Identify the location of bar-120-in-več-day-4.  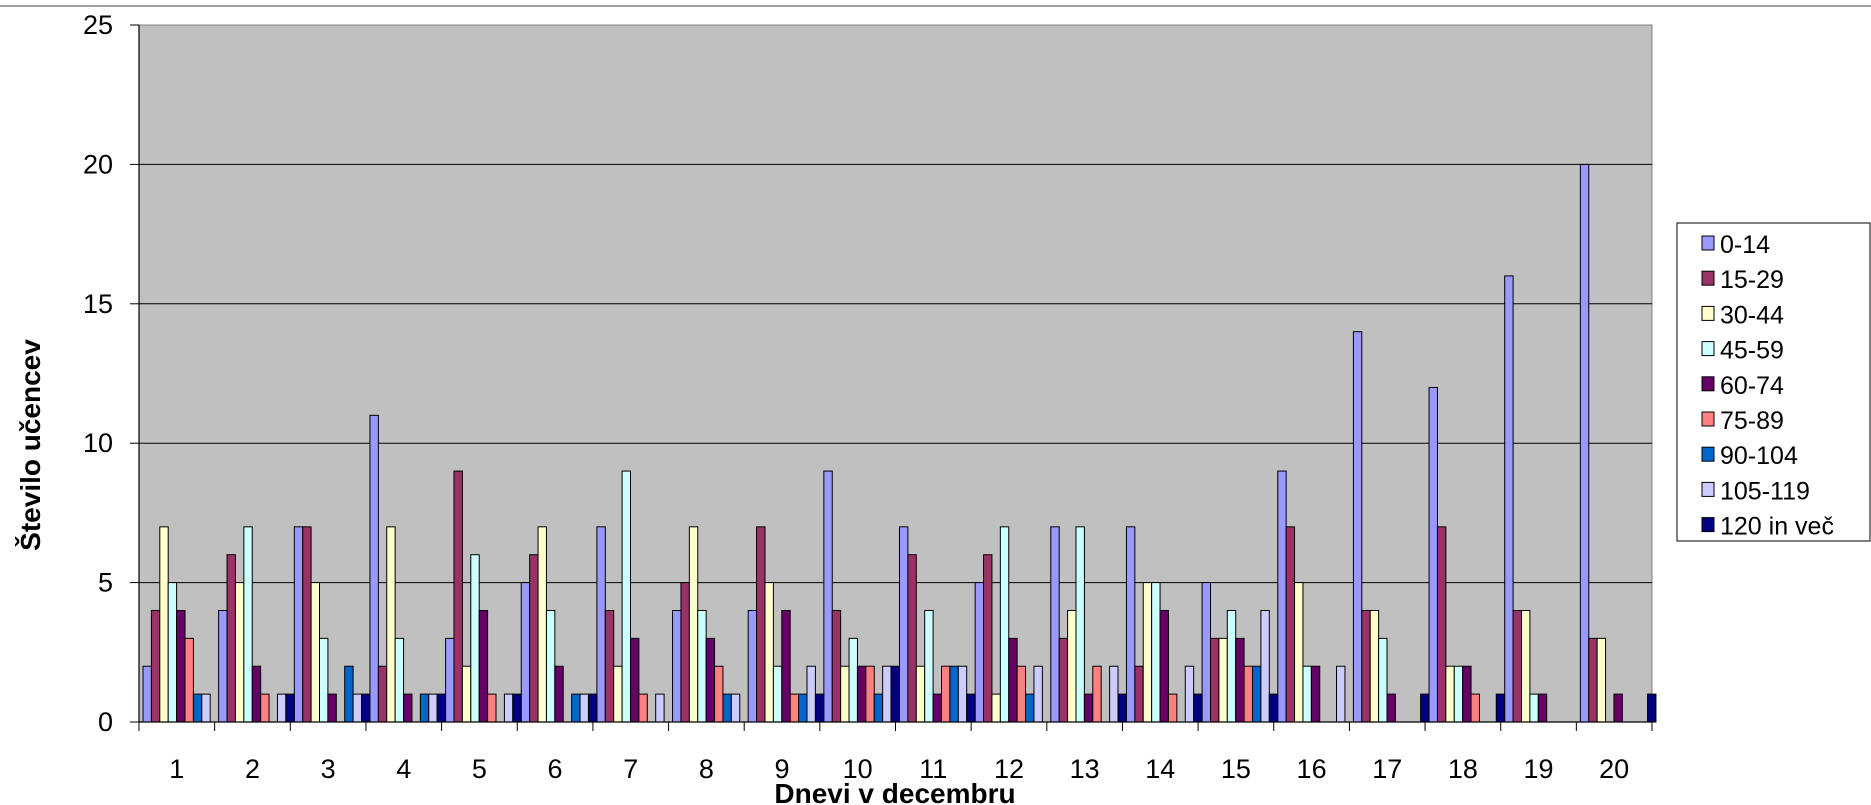
(441, 708).